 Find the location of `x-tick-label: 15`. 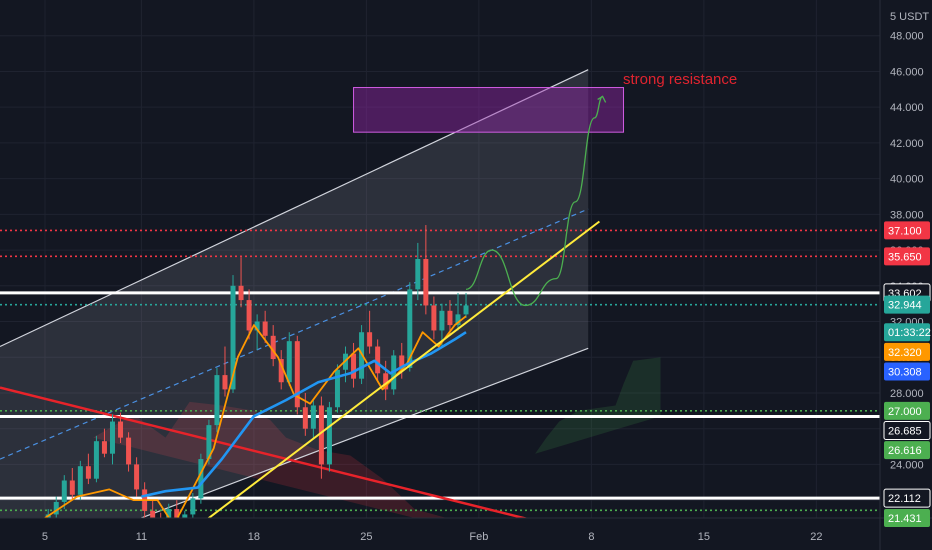

x-tick-label: 15 is located at coordinates (704, 537).